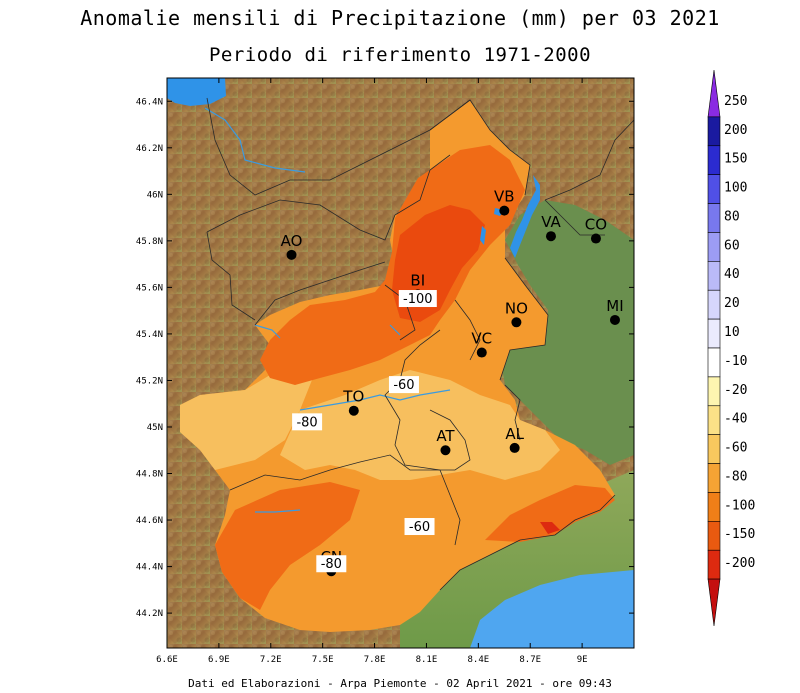 This screenshot has width=800, height=693. What do you see at coordinates (514, 434) in the screenshot?
I see `city-label-al: AL` at bounding box center [514, 434].